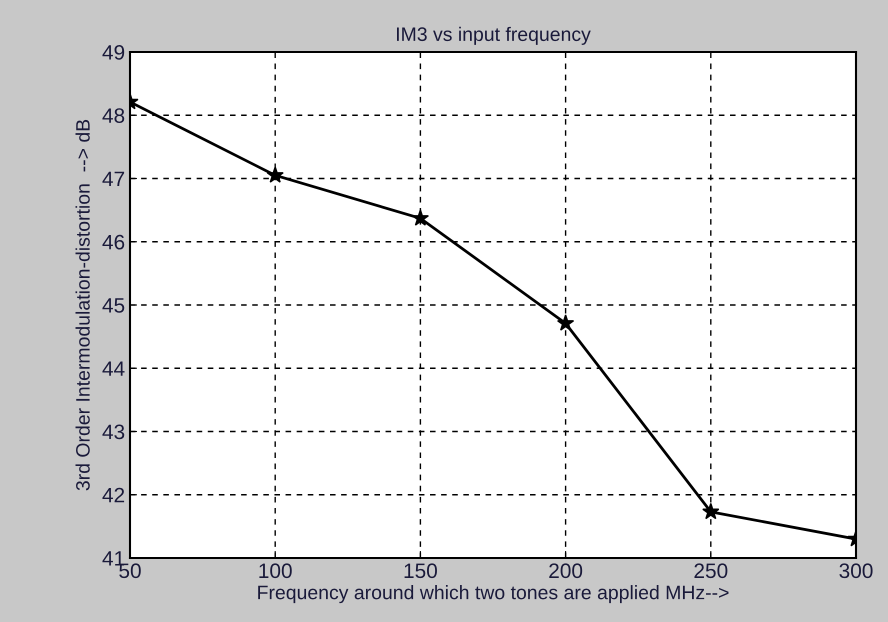 The width and height of the screenshot is (888, 622). What do you see at coordinates (420, 570) in the screenshot?
I see `x-tick-label: 150` at bounding box center [420, 570].